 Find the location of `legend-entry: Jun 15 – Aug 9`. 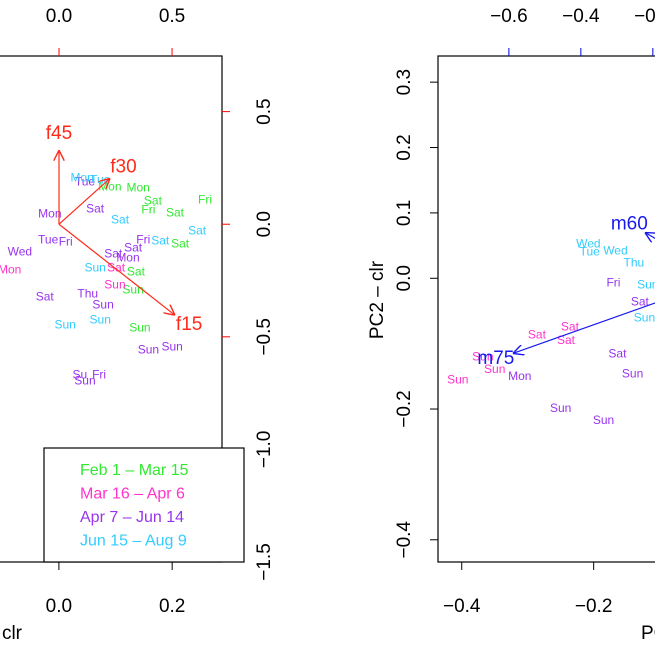

legend-entry: Jun 15 – Aug 9 is located at coordinates (133, 541).